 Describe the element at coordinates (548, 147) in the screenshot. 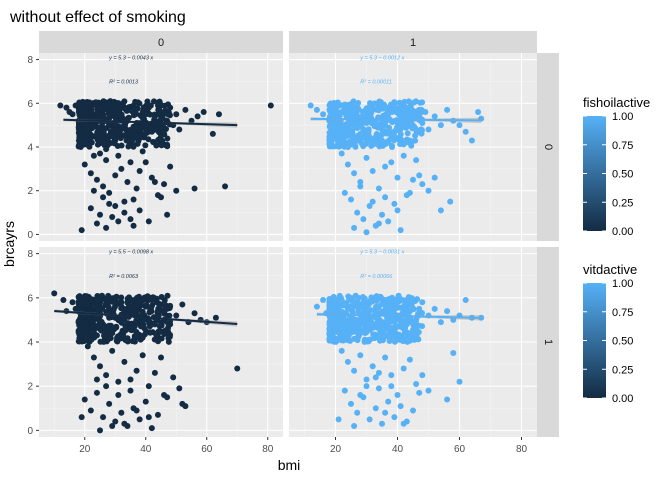

I see `facet-strip-row` at that location.